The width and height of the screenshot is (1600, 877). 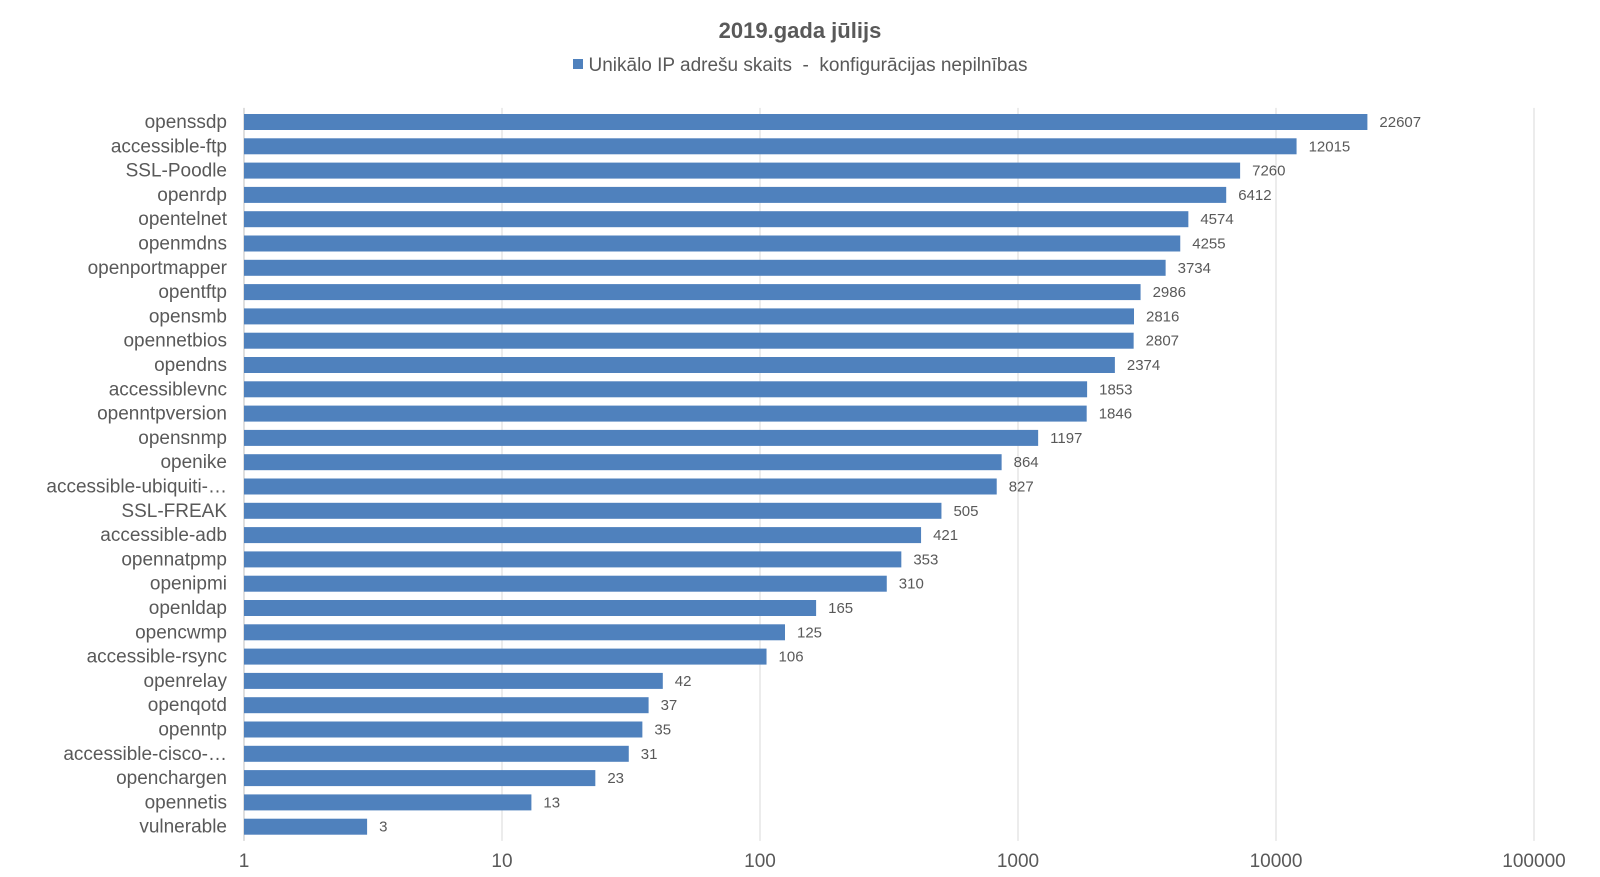 What do you see at coordinates (190, 365) in the screenshot?
I see `category-label: opendns` at bounding box center [190, 365].